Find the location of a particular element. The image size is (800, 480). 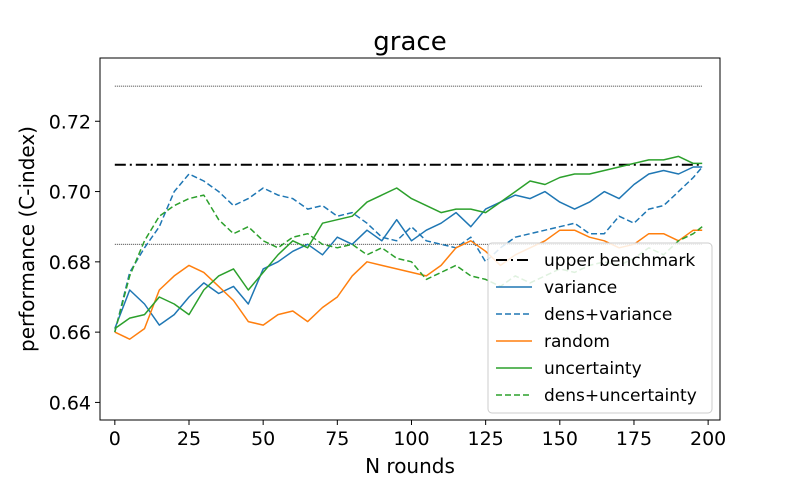

y-tick-label: 0.70 is located at coordinates (70, 193).